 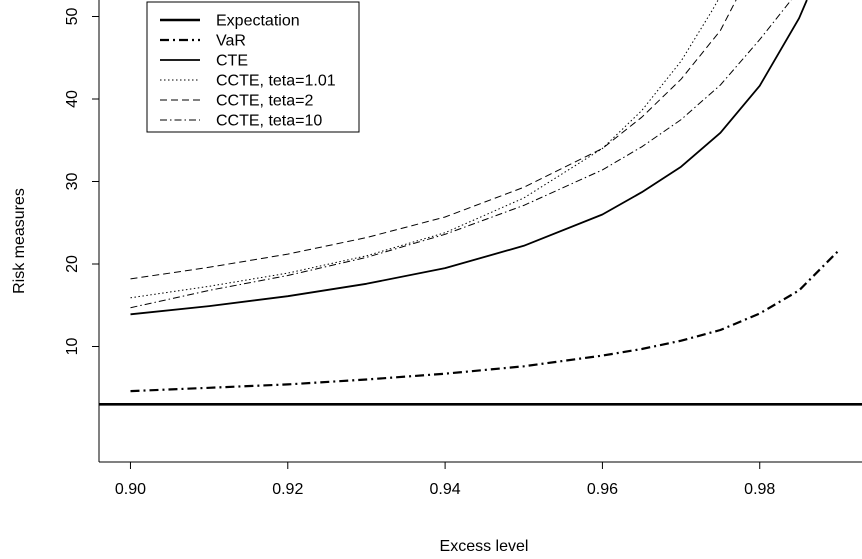 What do you see at coordinates (72, 182) in the screenshot?
I see `y-tick-label: 30` at bounding box center [72, 182].